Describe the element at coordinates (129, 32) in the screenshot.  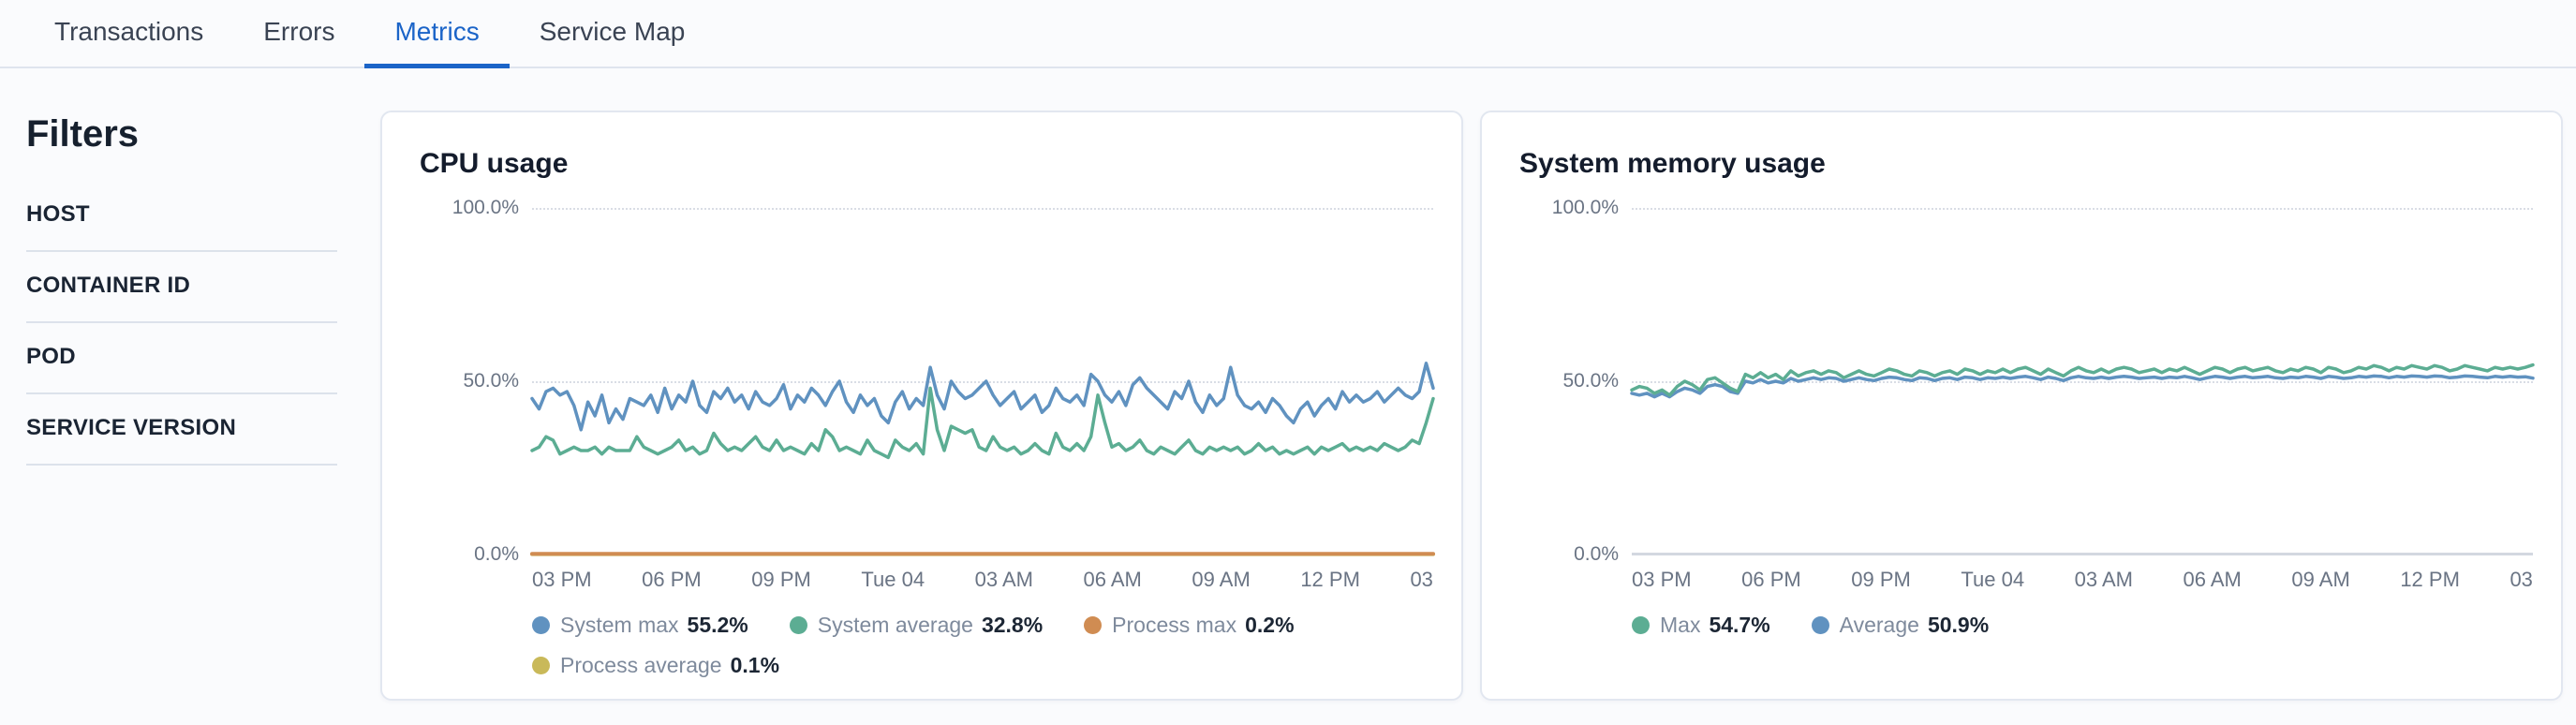
I see `tab-transactions: Transactions` at that location.